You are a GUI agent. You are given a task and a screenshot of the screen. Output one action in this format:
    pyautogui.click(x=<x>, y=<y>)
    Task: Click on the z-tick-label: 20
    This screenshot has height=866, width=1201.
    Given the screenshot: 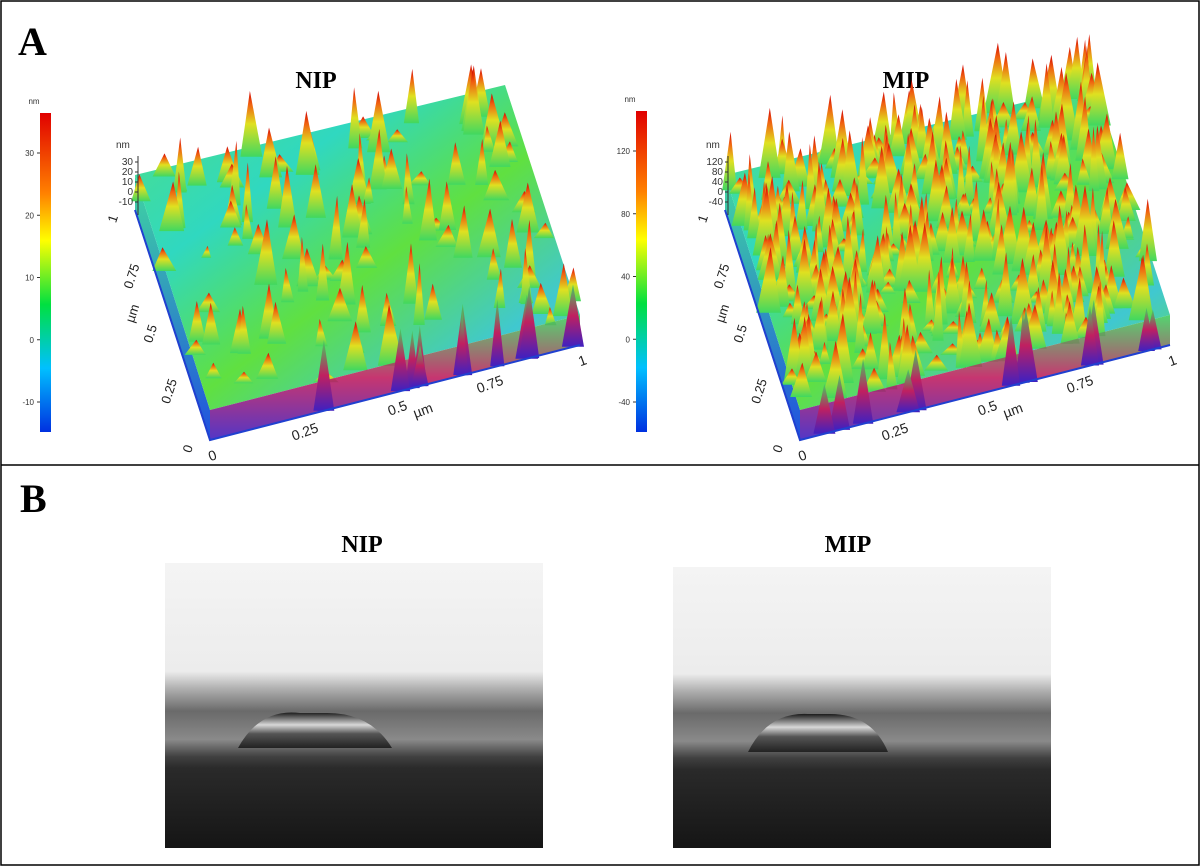 What is the action you would take?
    pyautogui.click(x=128, y=172)
    